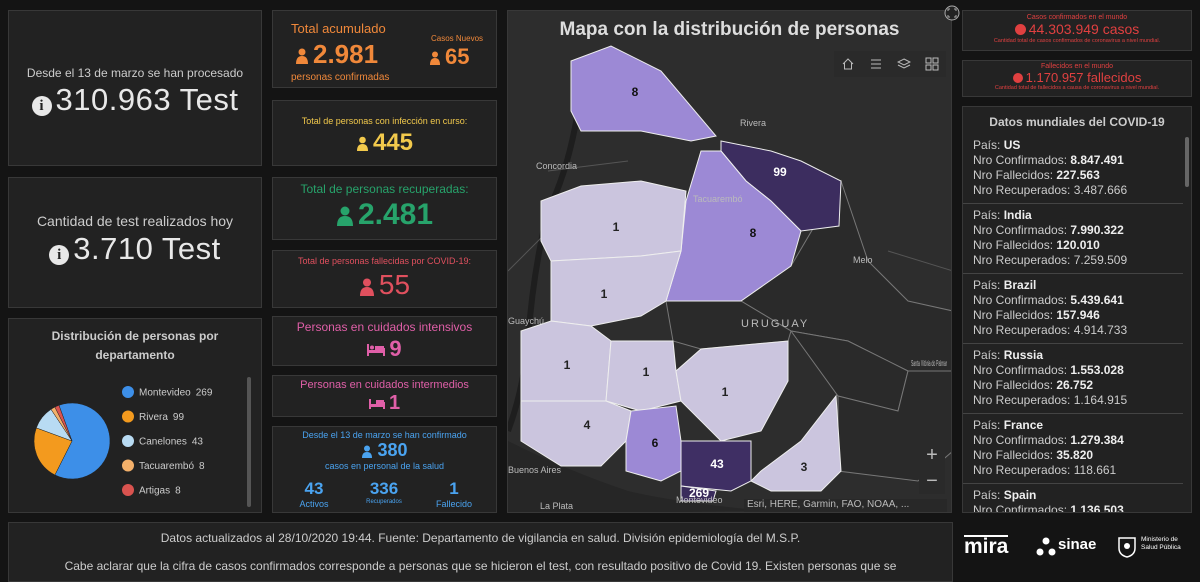 The height and width of the screenshot is (582, 1200). Describe the element at coordinates (163, 442) in the screenshot. I see `legend-label: Canelones` at that location.